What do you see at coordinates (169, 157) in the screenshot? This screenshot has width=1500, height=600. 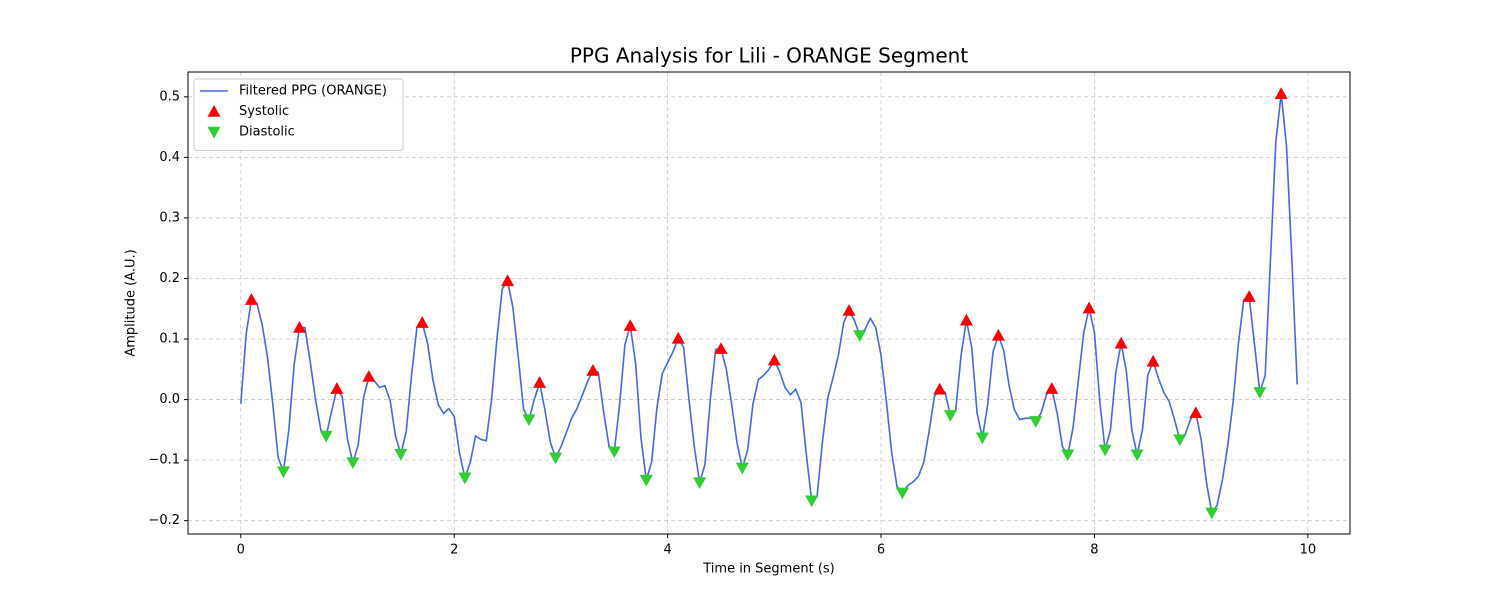 I see `y-tick-label: 0.4` at bounding box center [169, 157].